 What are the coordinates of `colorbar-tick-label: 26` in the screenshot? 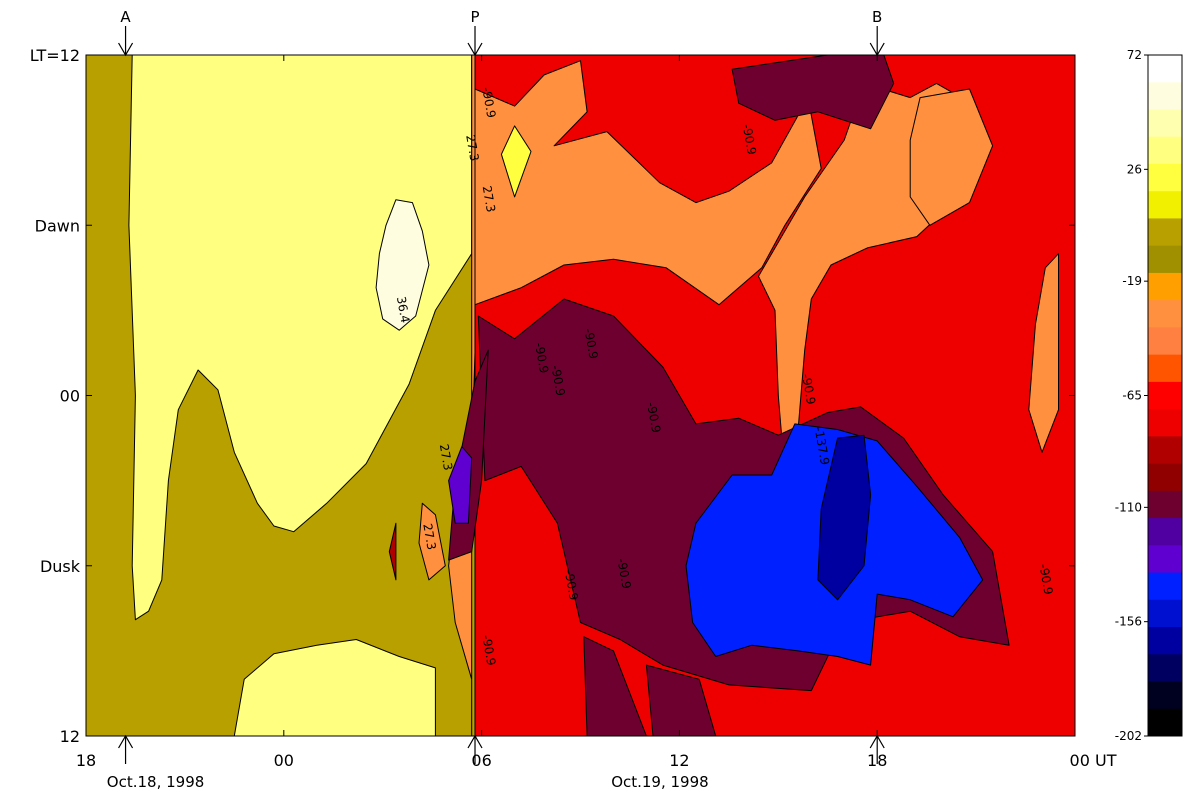 It's located at (1134, 169).